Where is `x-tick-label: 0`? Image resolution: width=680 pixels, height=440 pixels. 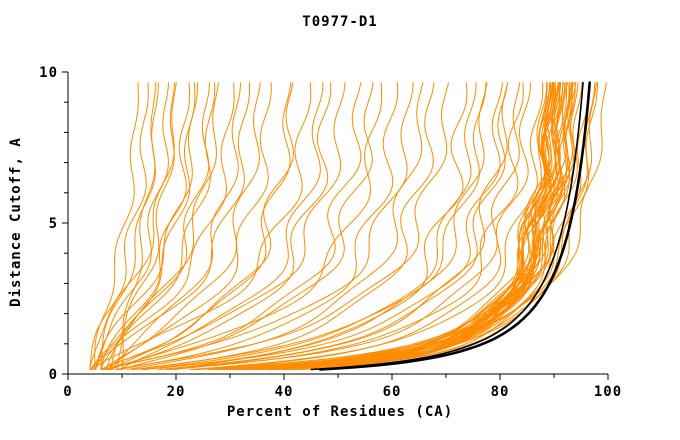 x-tick-label: 0 is located at coordinates (67, 392).